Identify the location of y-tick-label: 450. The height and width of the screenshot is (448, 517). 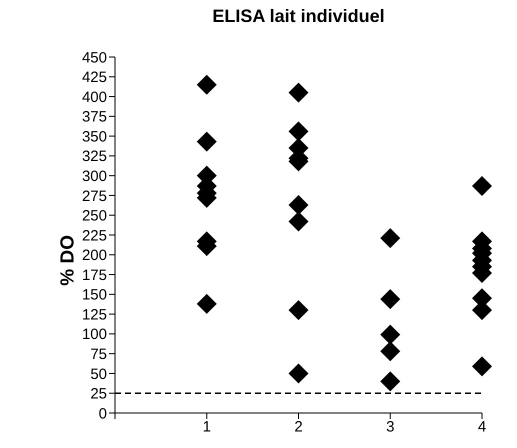
(94, 57).